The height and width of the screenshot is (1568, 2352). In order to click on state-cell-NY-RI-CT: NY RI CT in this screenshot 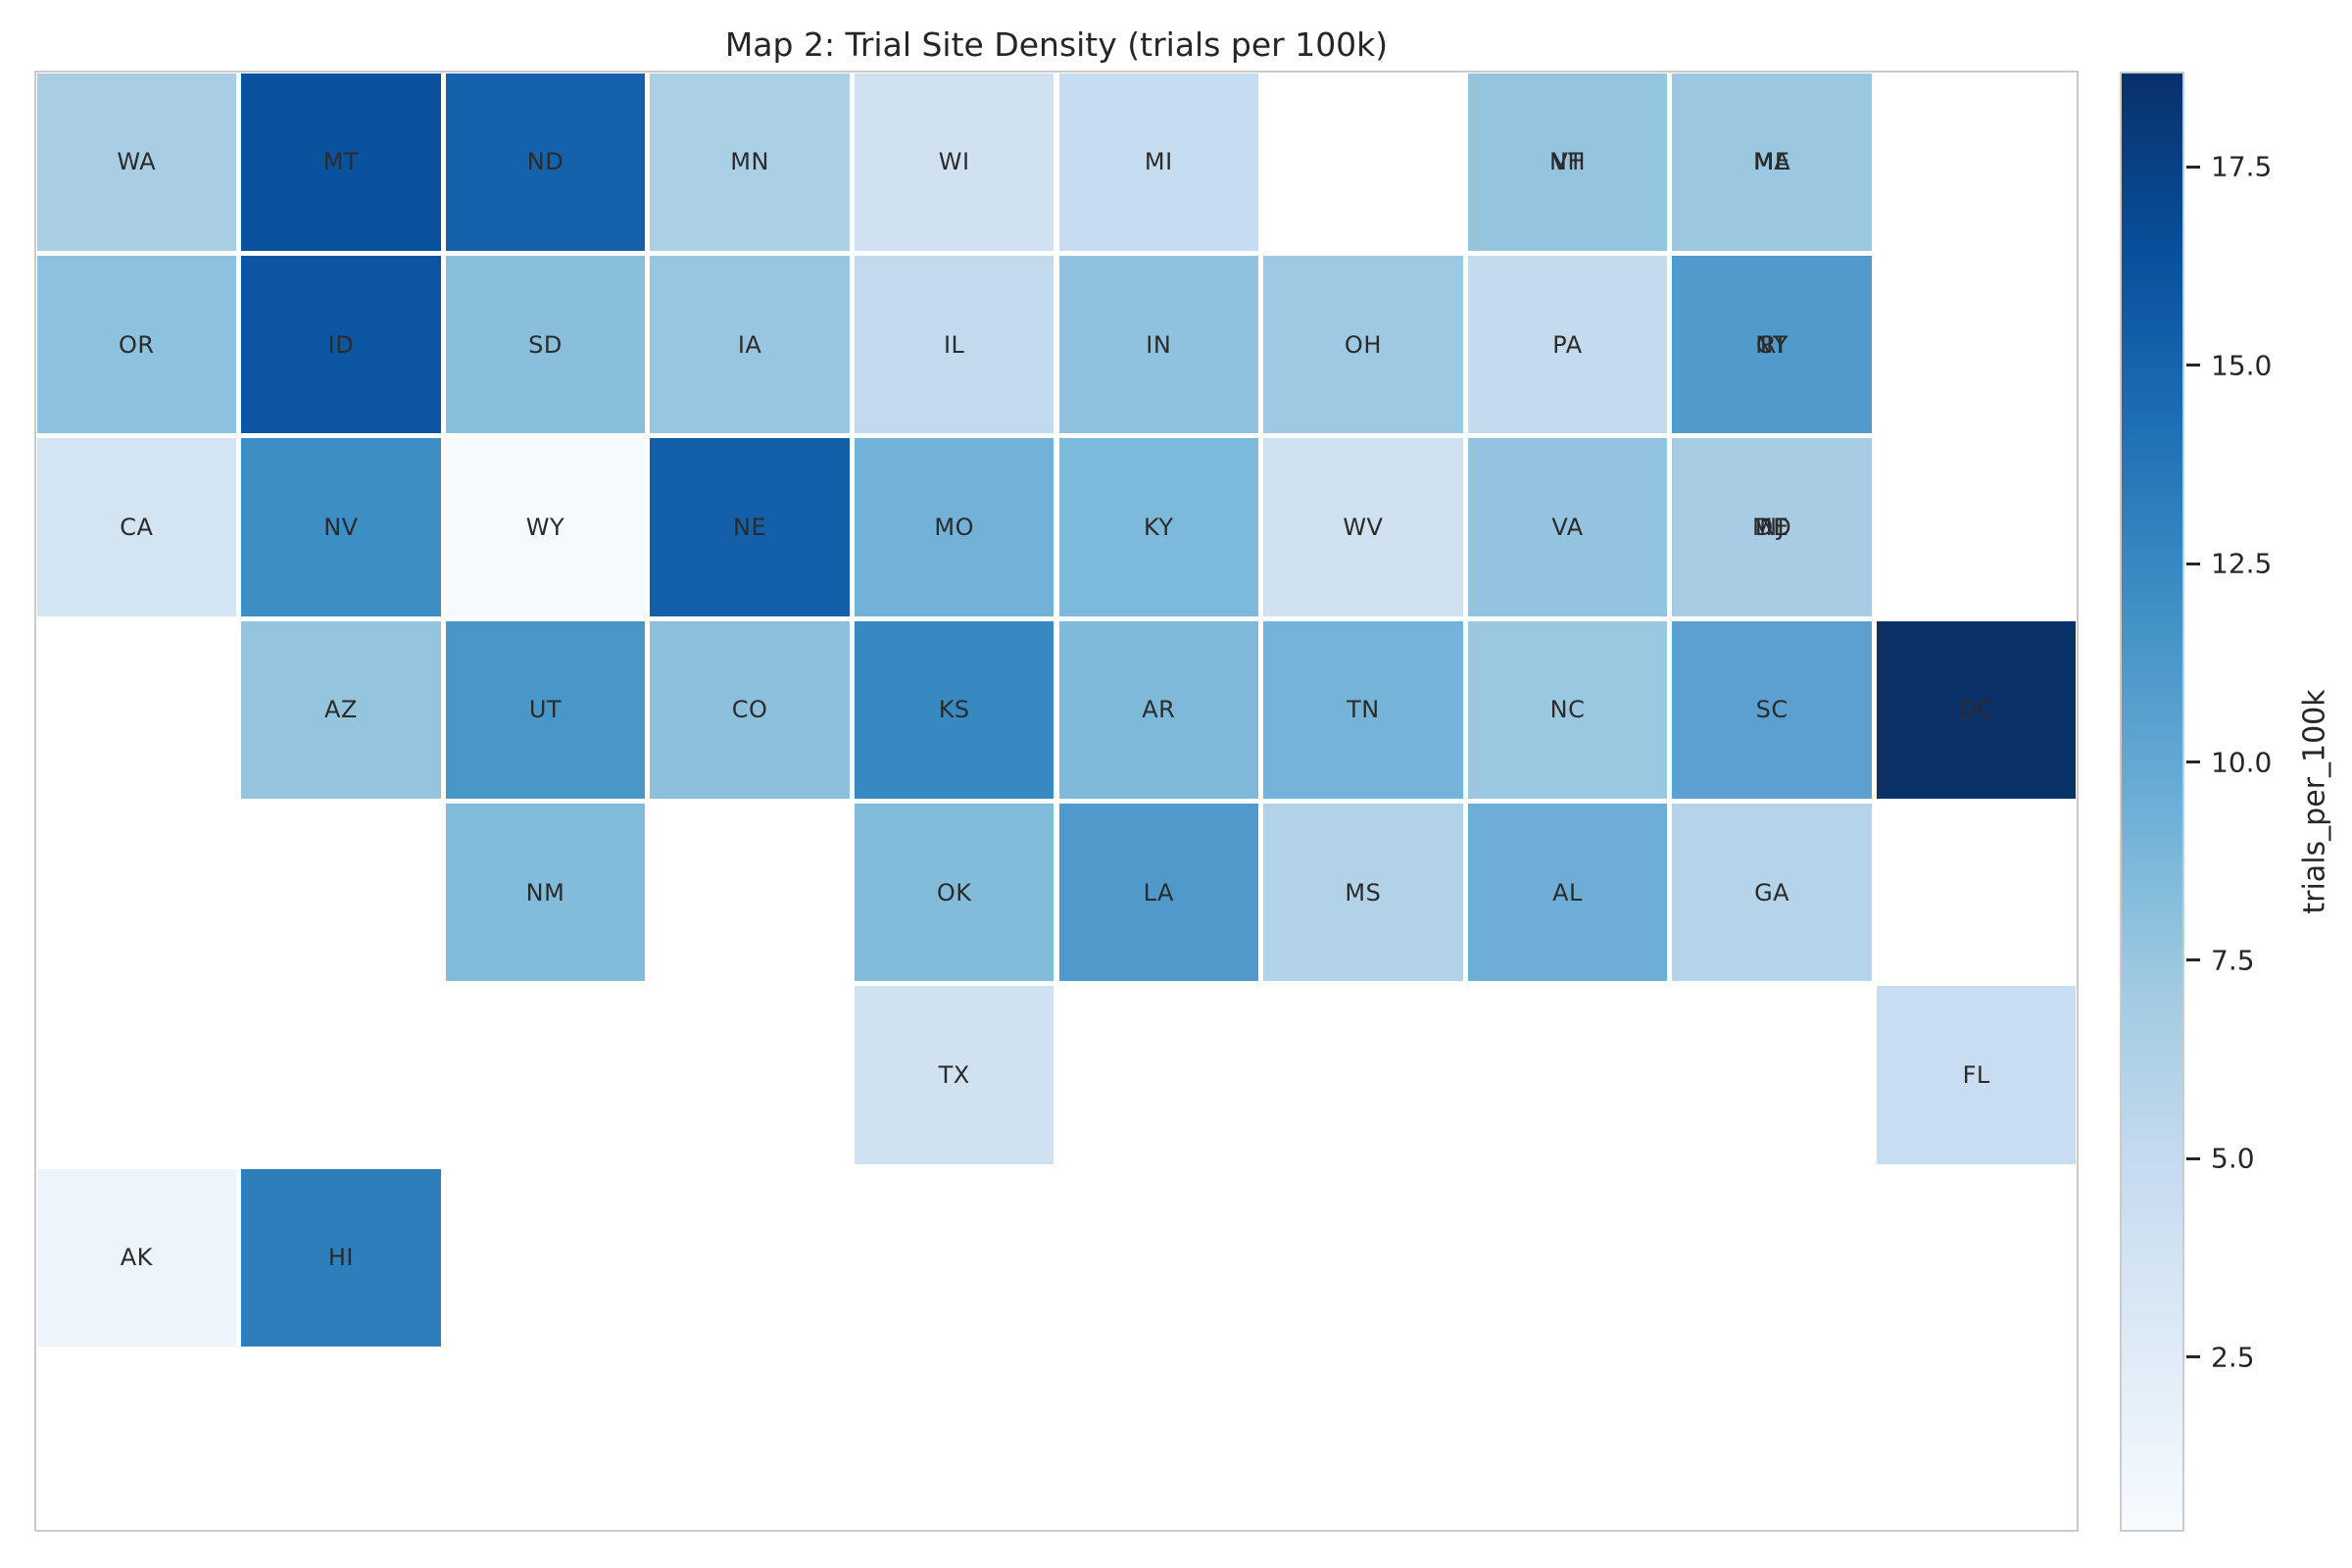, I will do `click(1772, 344)`.